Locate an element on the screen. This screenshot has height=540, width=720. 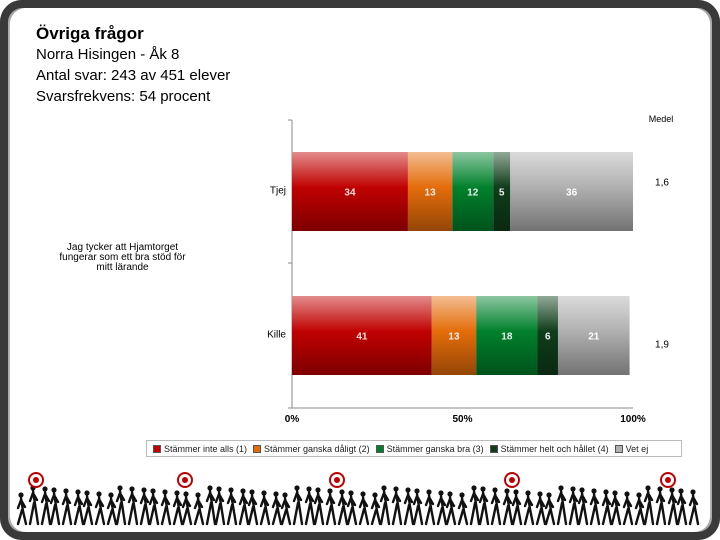
legend-label-5: Vet ej is located at coordinates (637, 448).